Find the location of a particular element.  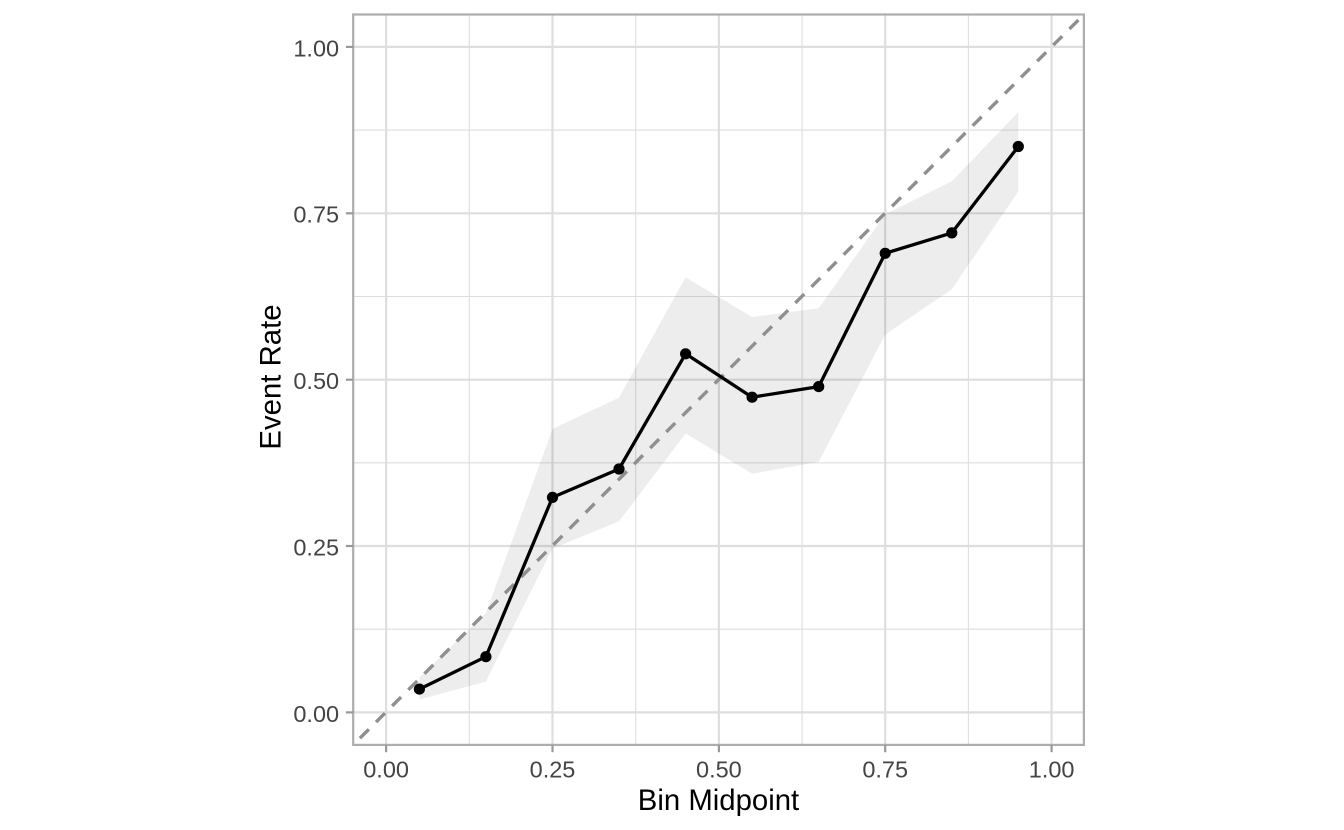

svg-text: Event Rate is located at coordinates (271, 376).